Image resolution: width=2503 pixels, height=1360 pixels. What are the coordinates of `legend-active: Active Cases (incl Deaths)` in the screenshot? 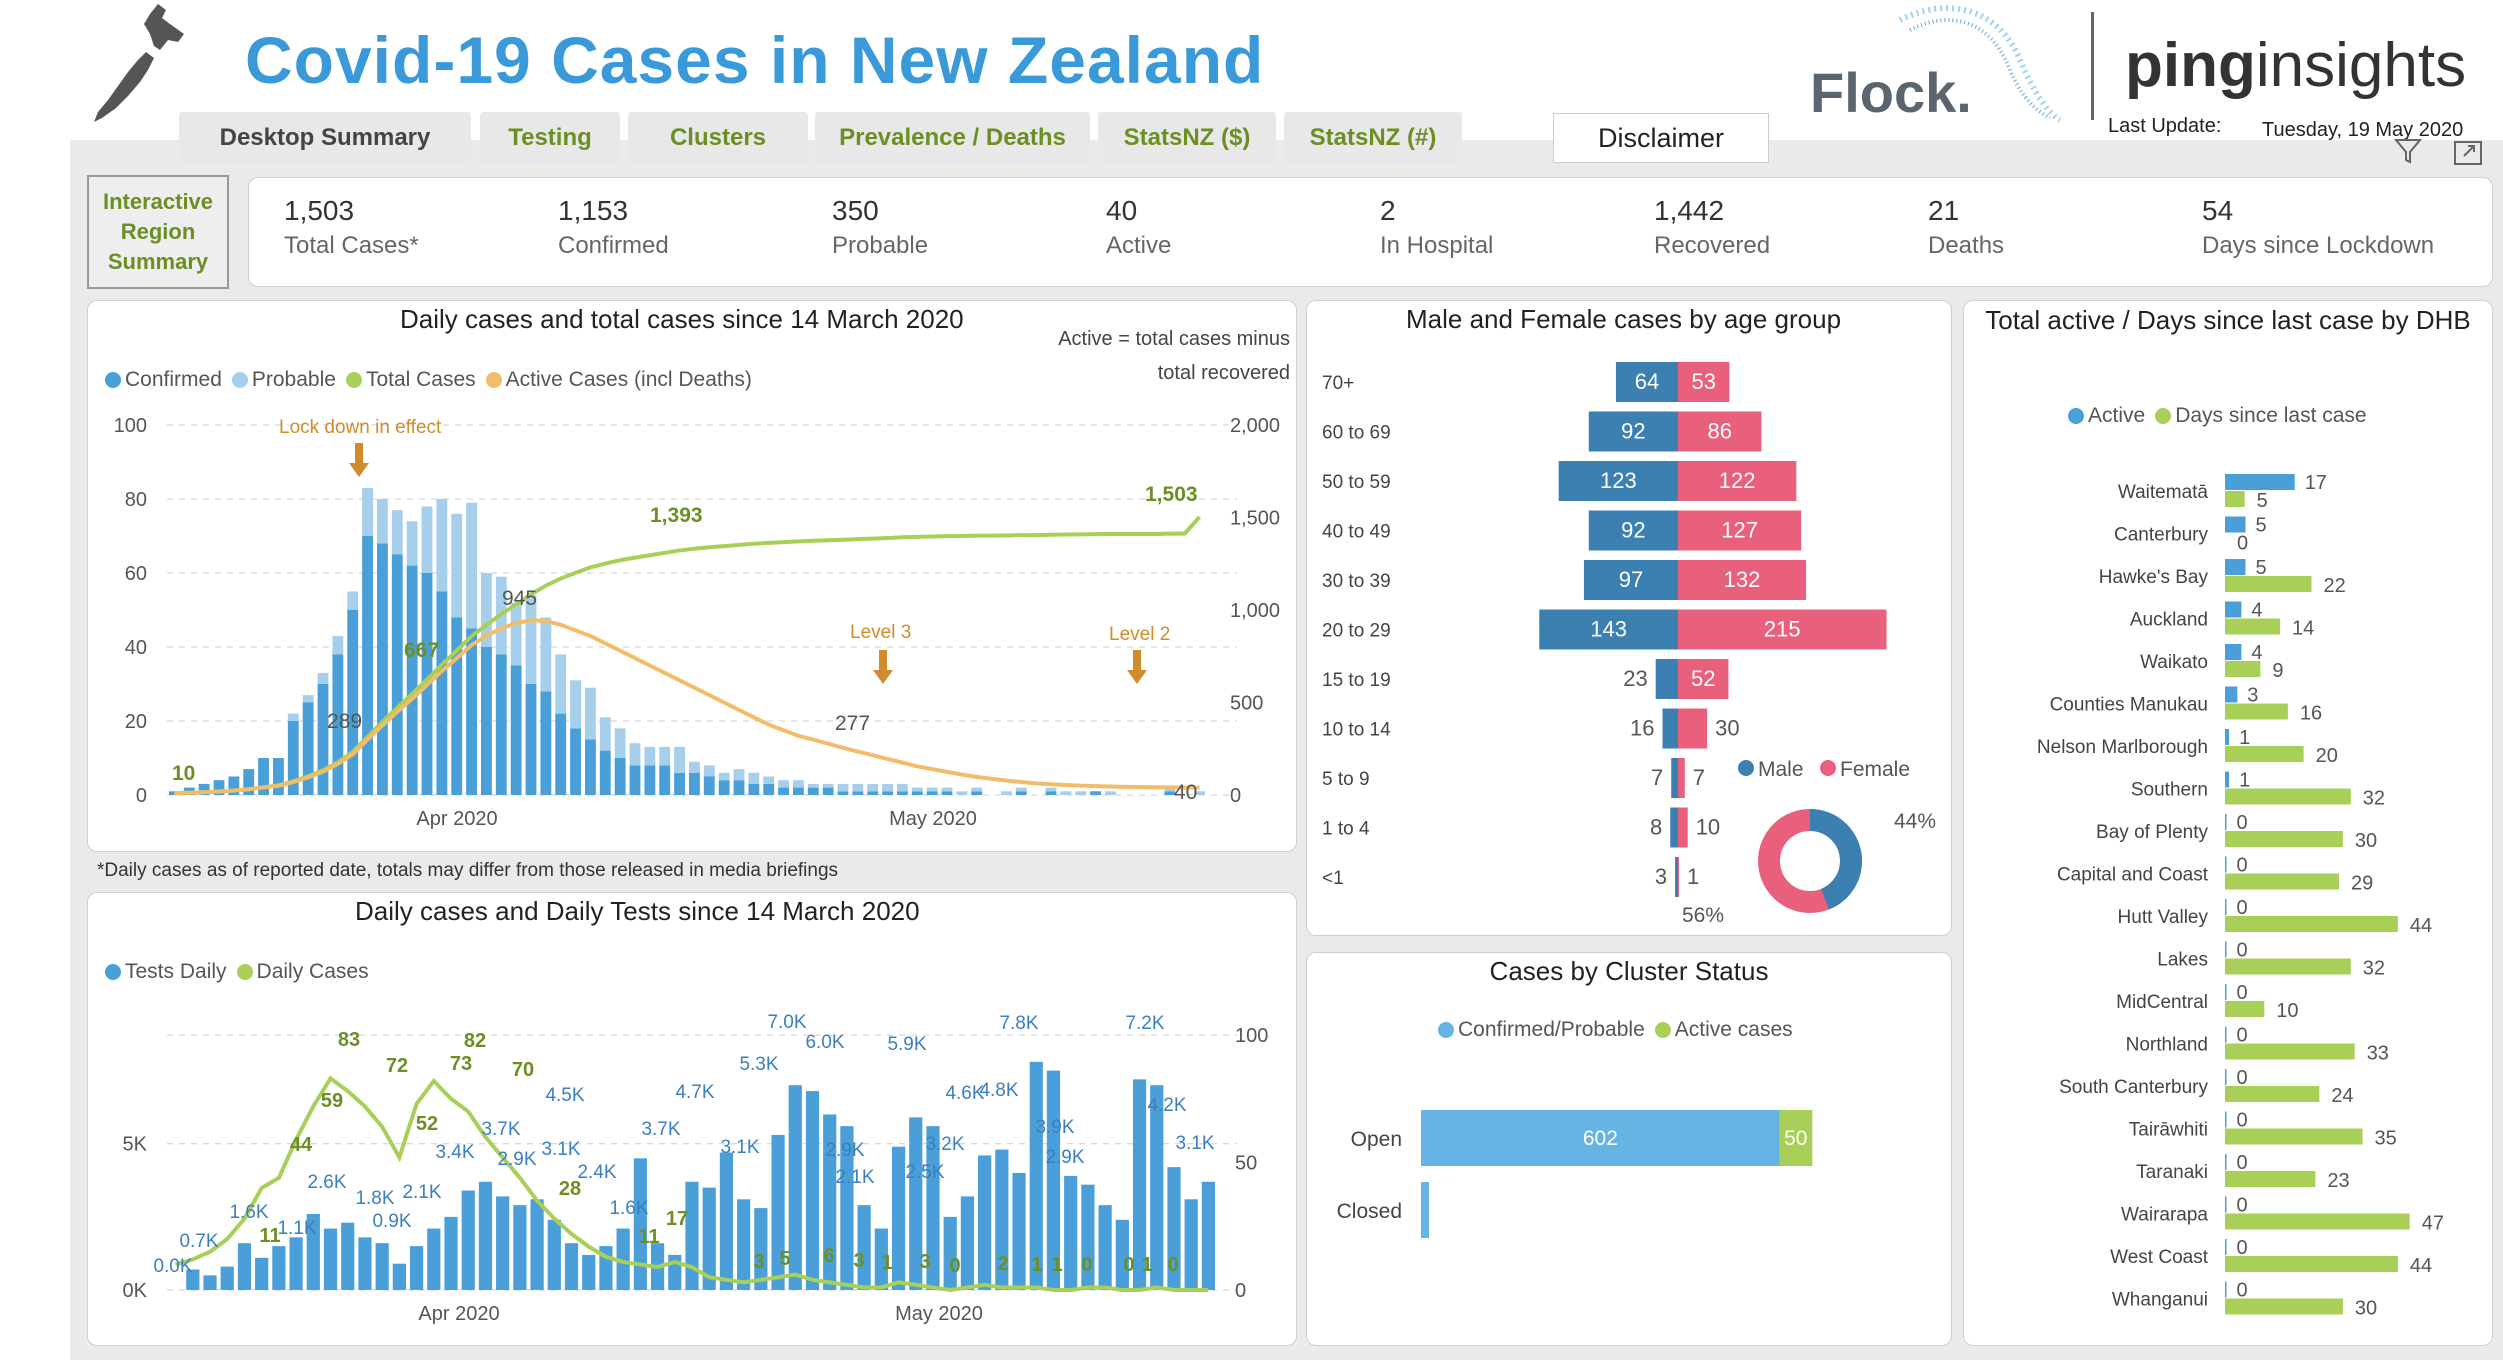 It's located at (618, 380).